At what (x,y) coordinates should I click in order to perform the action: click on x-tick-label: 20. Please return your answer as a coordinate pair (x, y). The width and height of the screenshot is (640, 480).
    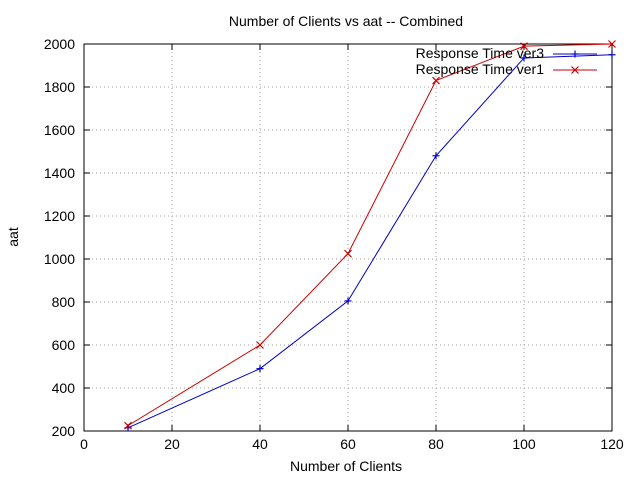
    Looking at the image, I should click on (172, 444).